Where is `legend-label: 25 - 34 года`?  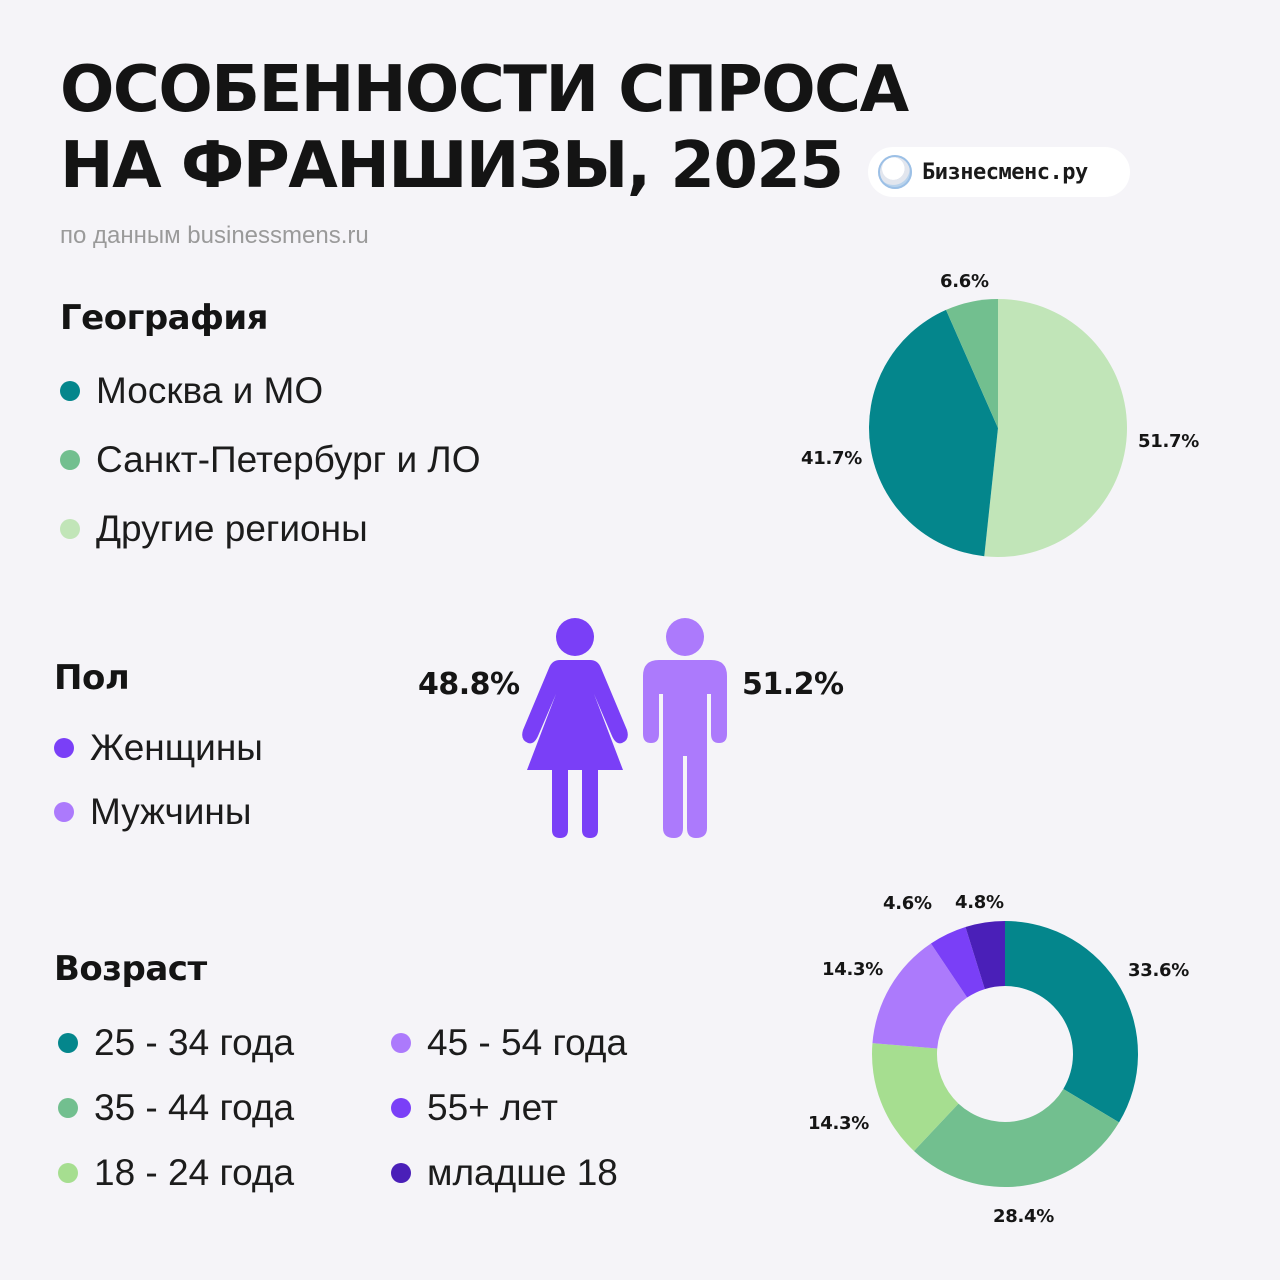
legend-label: 25 - 34 года is located at coordinates (194, 1042).